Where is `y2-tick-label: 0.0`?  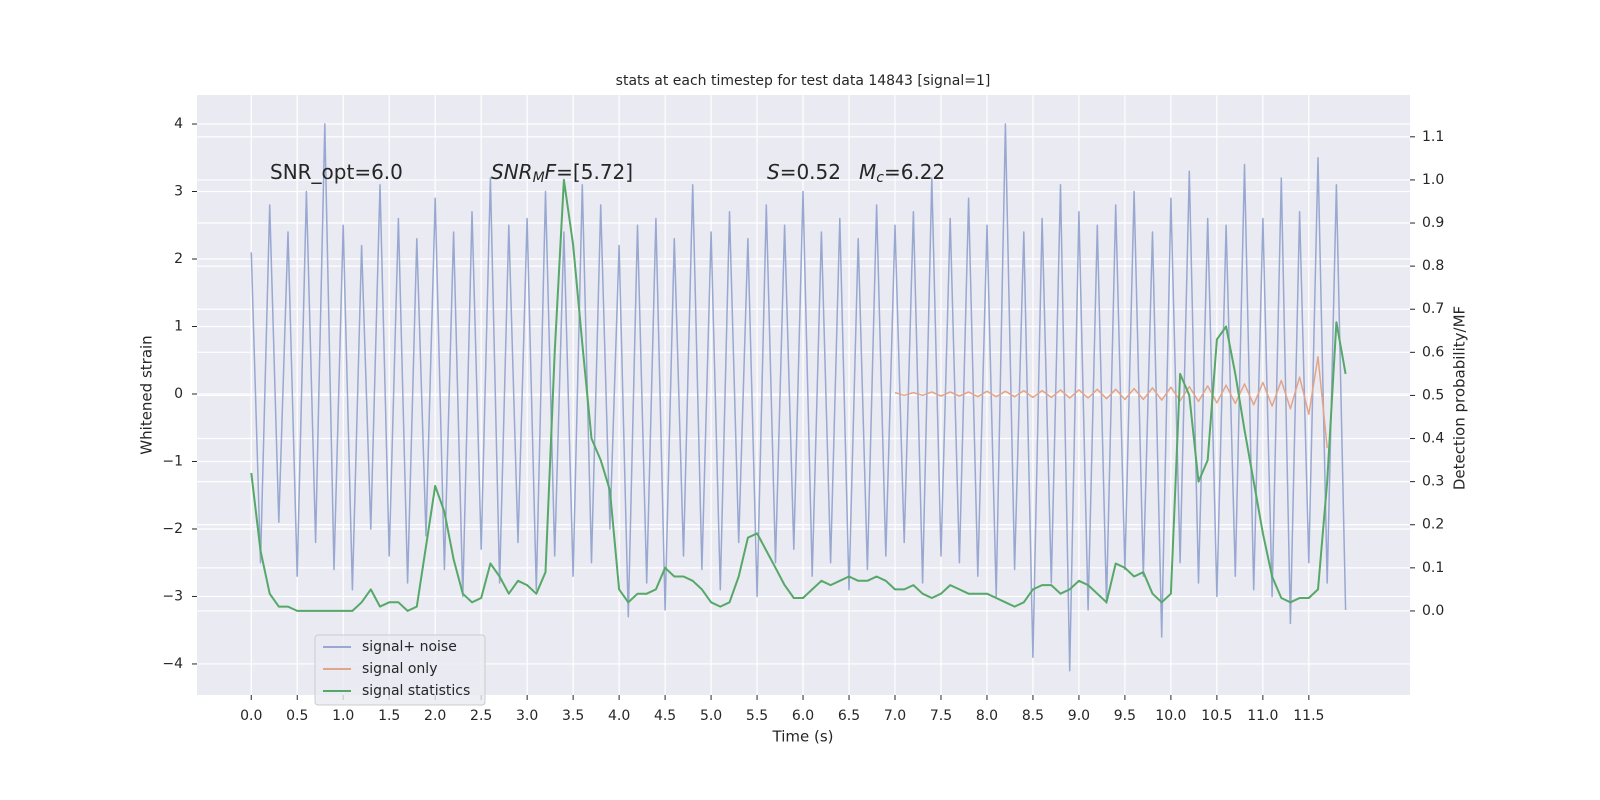
y2-tick-label: 0.0 is located at coordinates (1433, 611).